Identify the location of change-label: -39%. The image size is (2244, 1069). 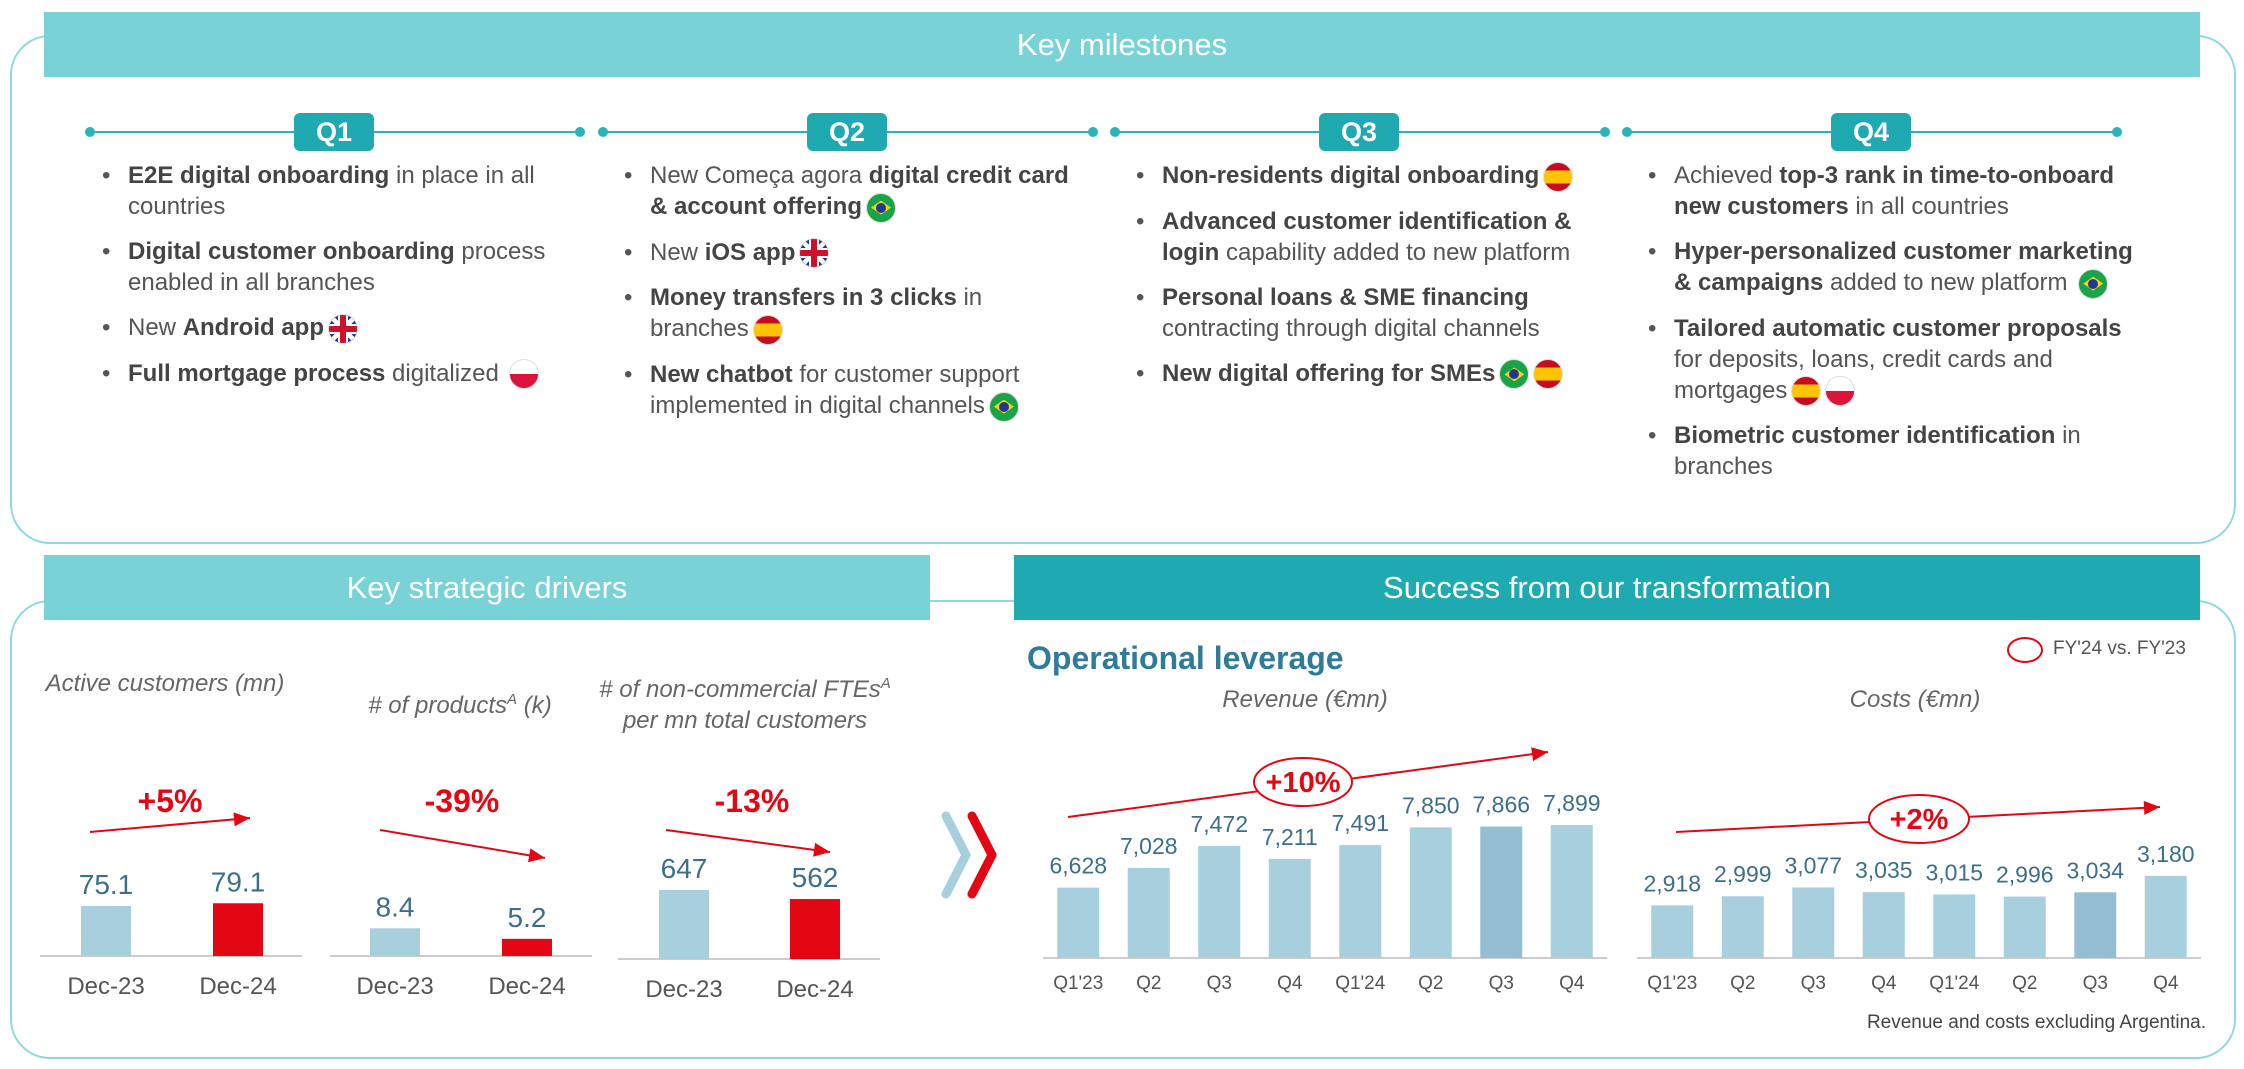
(462, 801).